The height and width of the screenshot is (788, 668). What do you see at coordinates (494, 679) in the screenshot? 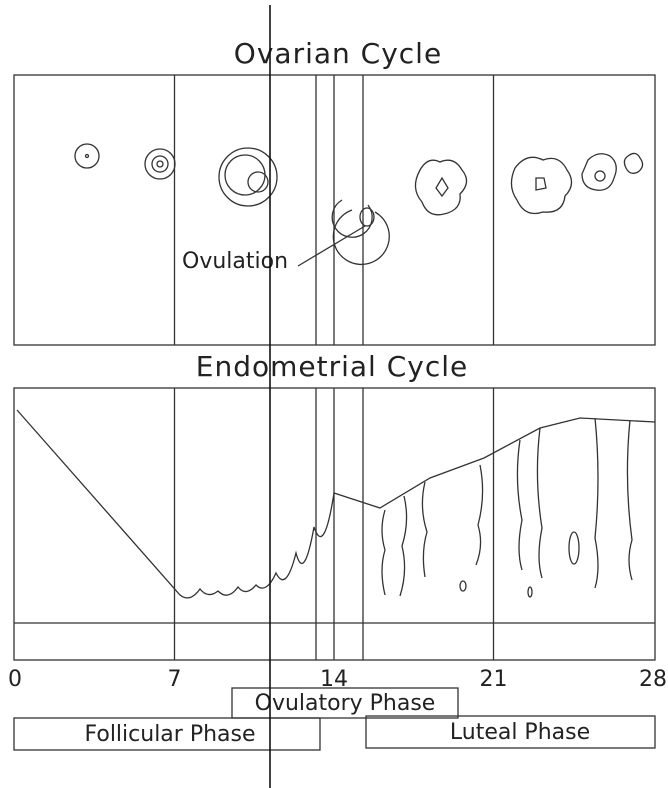
I see `day-label: 21` at bounding box center [494, 679].